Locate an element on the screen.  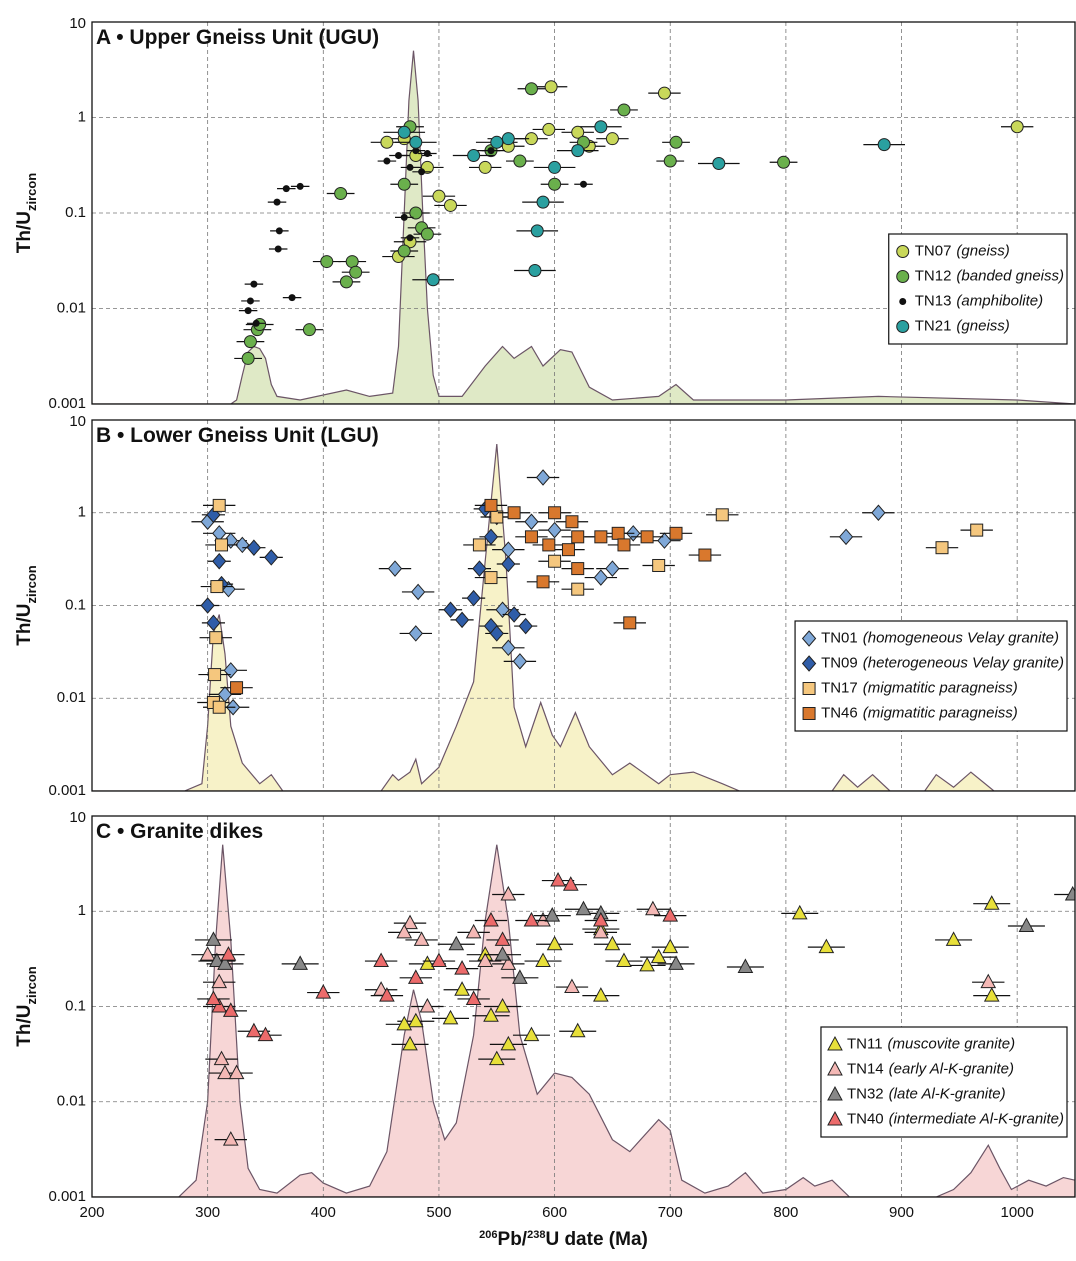
legend-name: TN01 is located at coordinates (839, 637).